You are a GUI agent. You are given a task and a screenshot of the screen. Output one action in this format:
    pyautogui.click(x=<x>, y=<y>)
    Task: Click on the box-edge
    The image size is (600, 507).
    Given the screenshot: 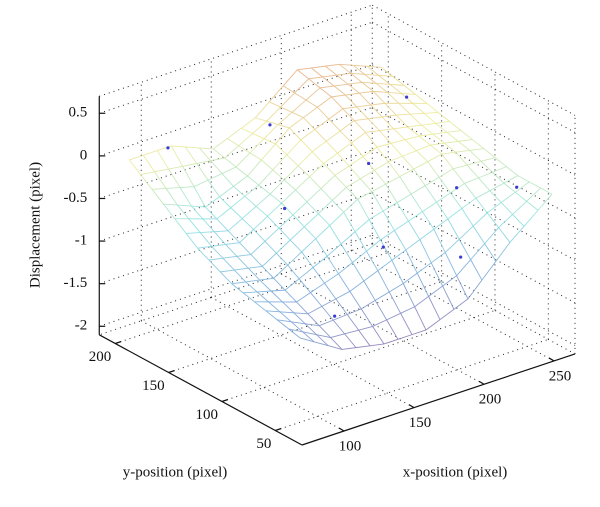 What is the action you would take?
    pyautogui.click(x=236, y=50)
    